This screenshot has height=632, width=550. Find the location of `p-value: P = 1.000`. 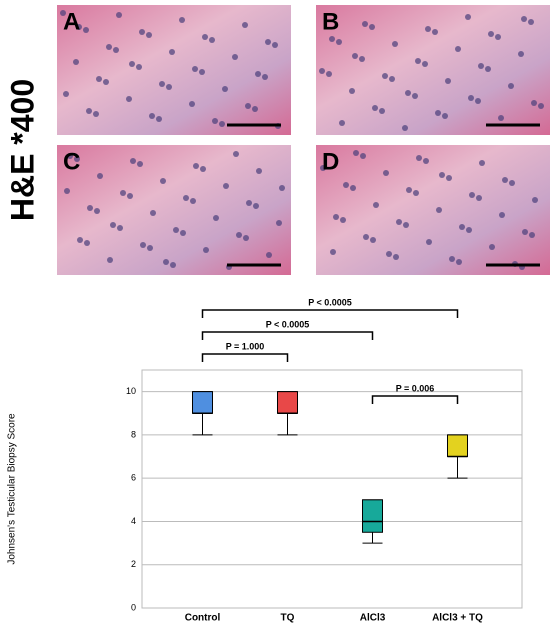

p-value: P = 1.000 is located at coordinates (245, 346).